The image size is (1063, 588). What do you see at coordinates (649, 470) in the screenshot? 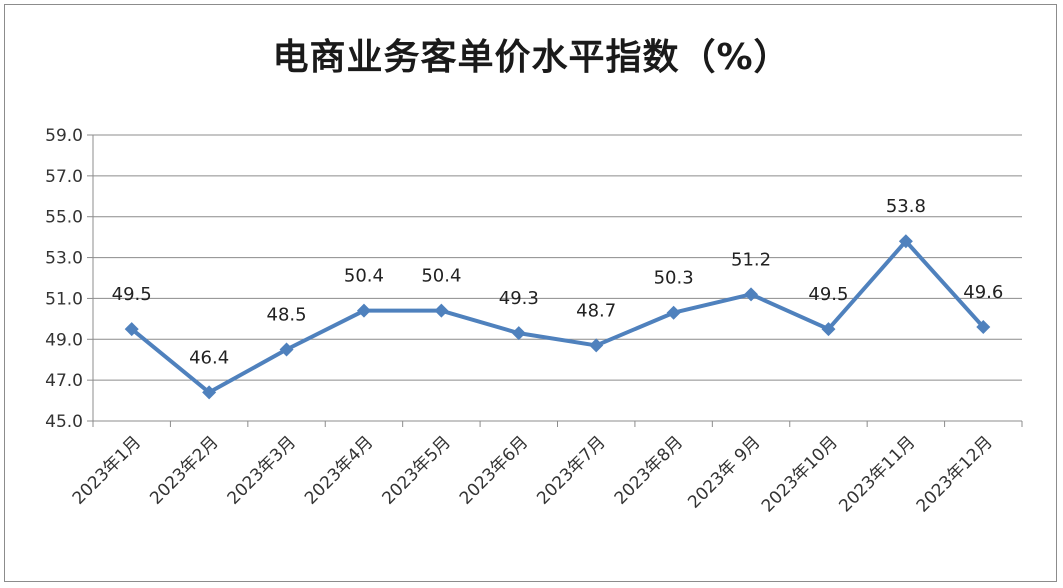
I see `x-tick-label-7: 2023年8月` at bounding box center [649, 470].